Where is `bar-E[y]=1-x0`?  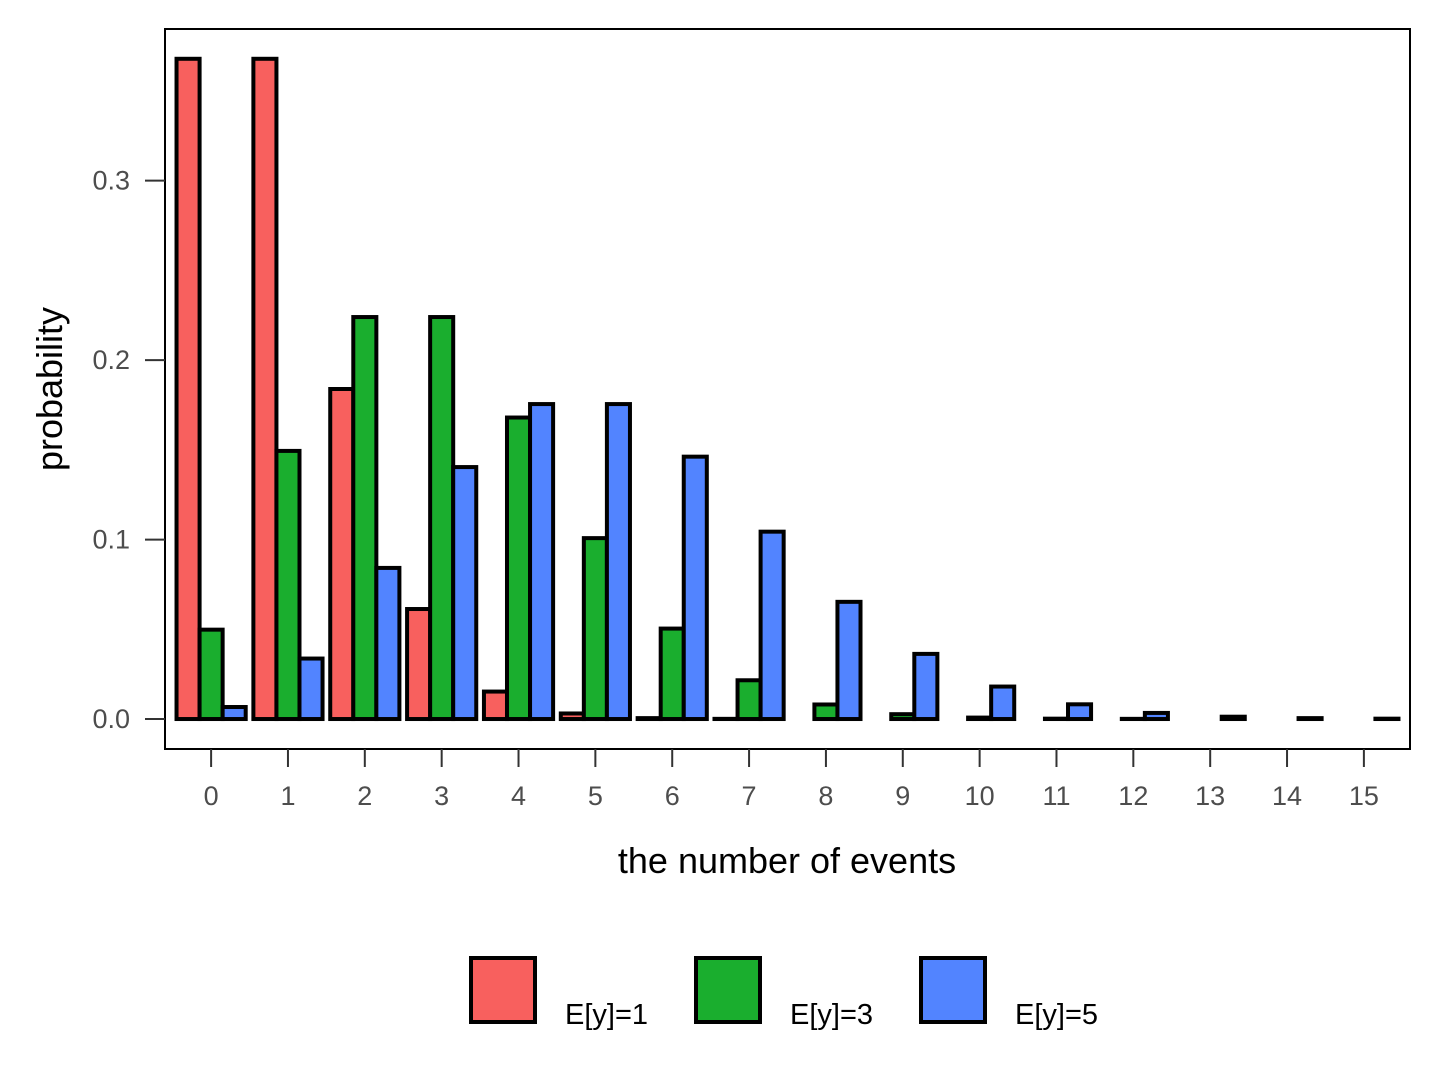
bar-E[y]=1-x0 is located at coordinates (188, 389).